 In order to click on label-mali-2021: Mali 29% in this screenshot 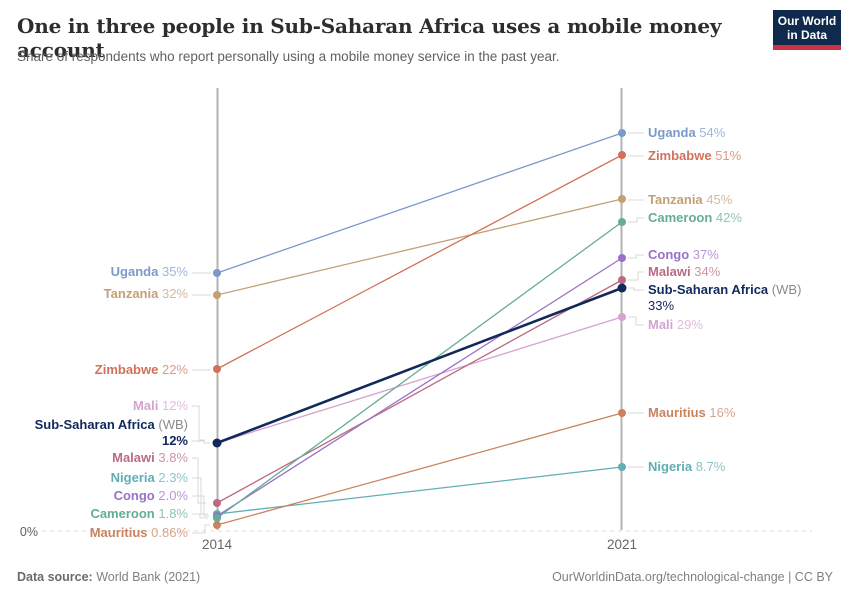, I will do `click(675, 325)`.